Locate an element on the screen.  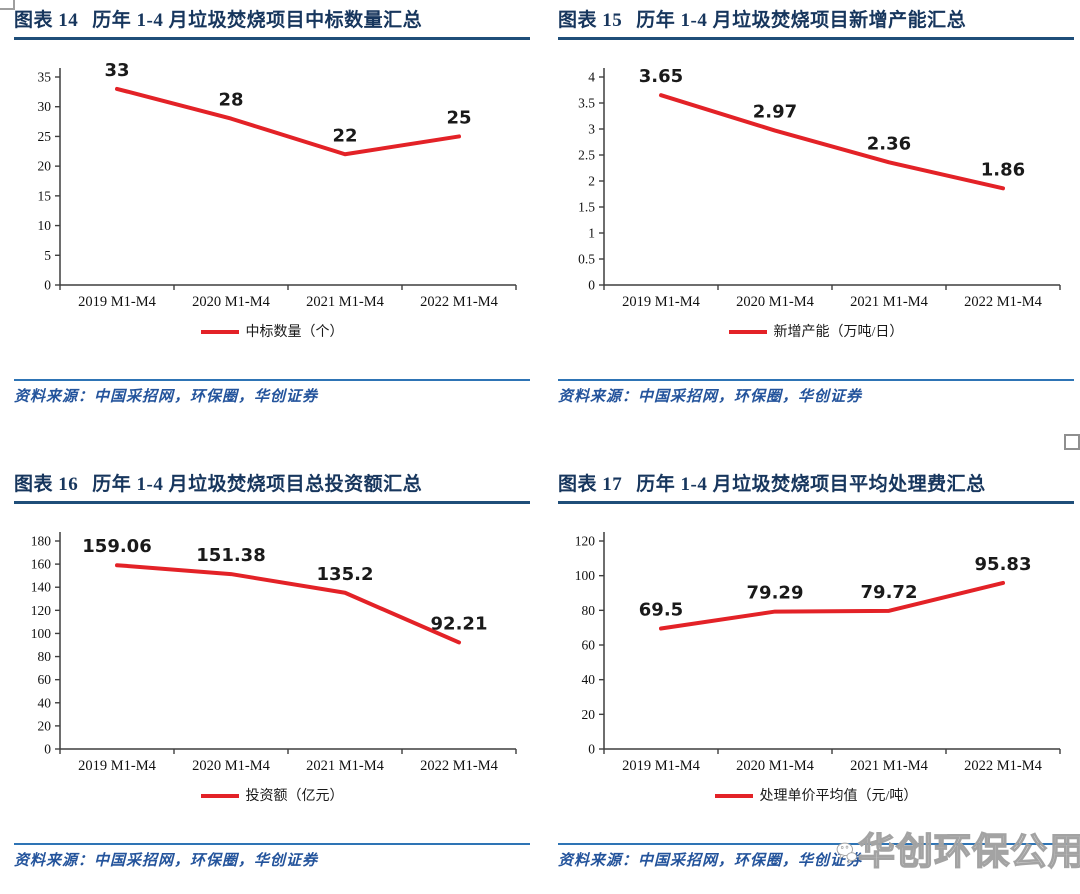
figure-title-text: 历年 1-4 月垃圾焚烧项目总投资额汇总 is located at coordinates (257, 484).